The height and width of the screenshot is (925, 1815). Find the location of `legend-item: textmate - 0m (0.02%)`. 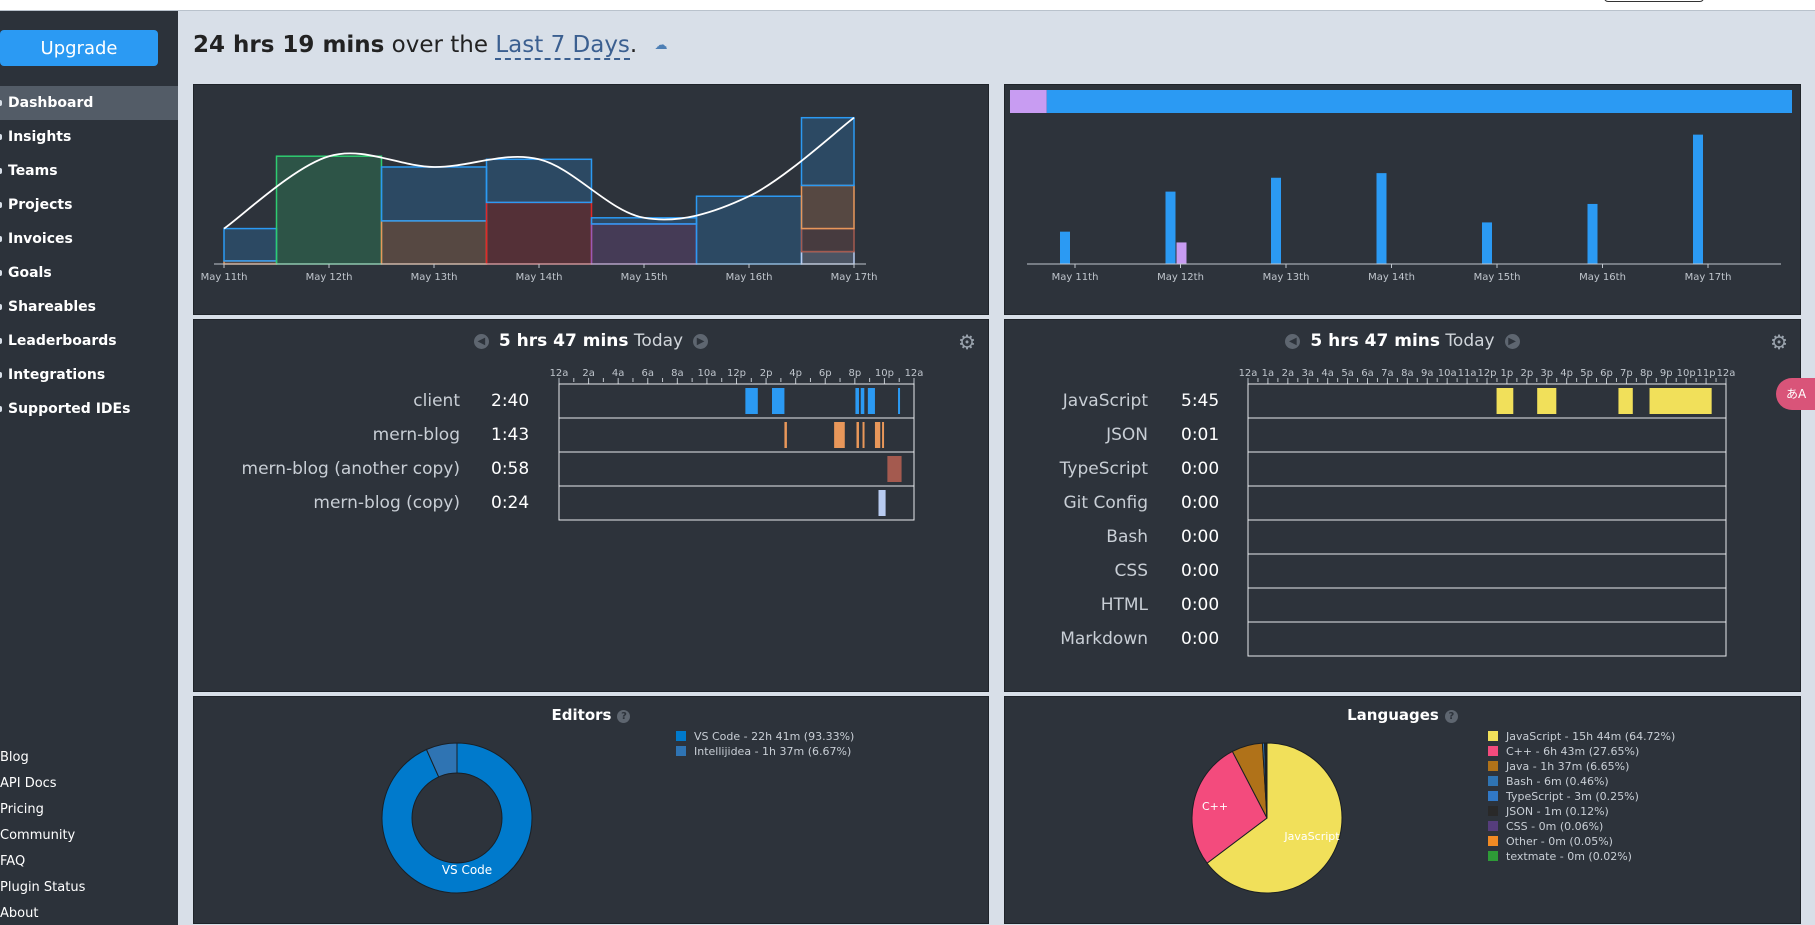

legend-item: textmate - 0m (0.02%) is located at coordinates (1581, 856).